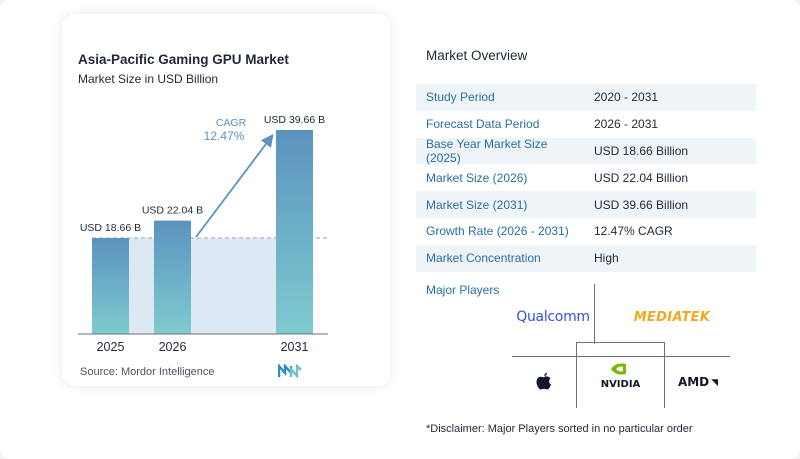  What do you see at coordinates (497, 231) in the screenshot?
I see `overview-row-key: Growth Rate (2026 - 2031)` at bounding box center [497, 231].